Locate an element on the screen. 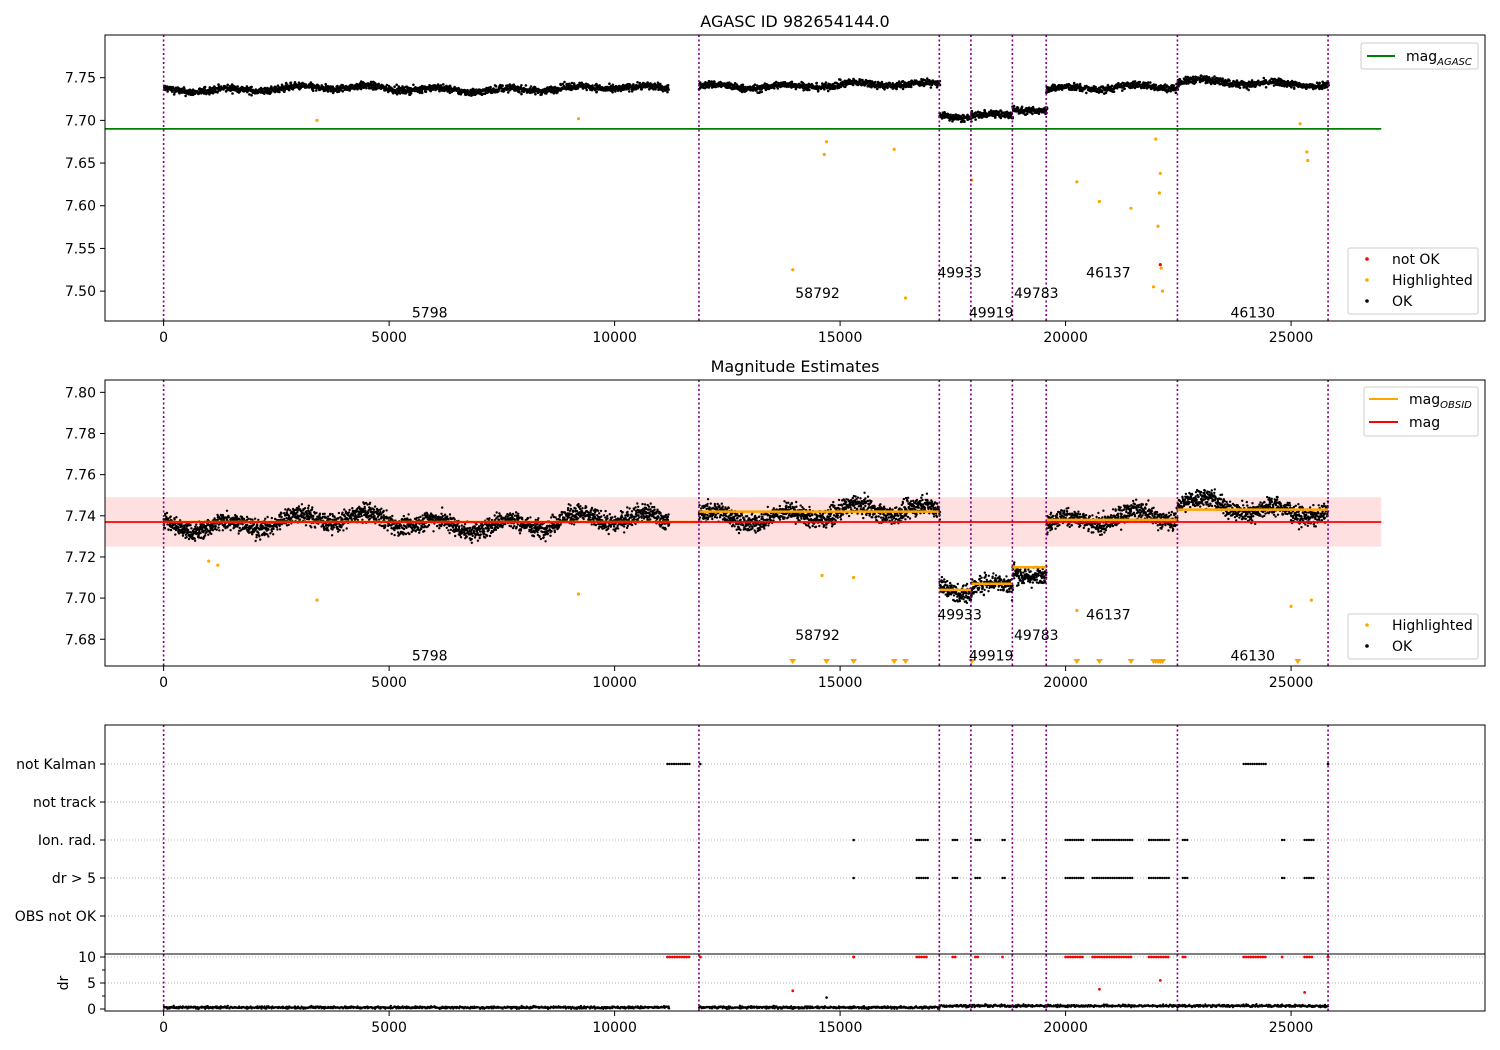 This screenshot has width=1500, height=1050. x-tick-label: 20000 is located at coordinates (1065, 338).